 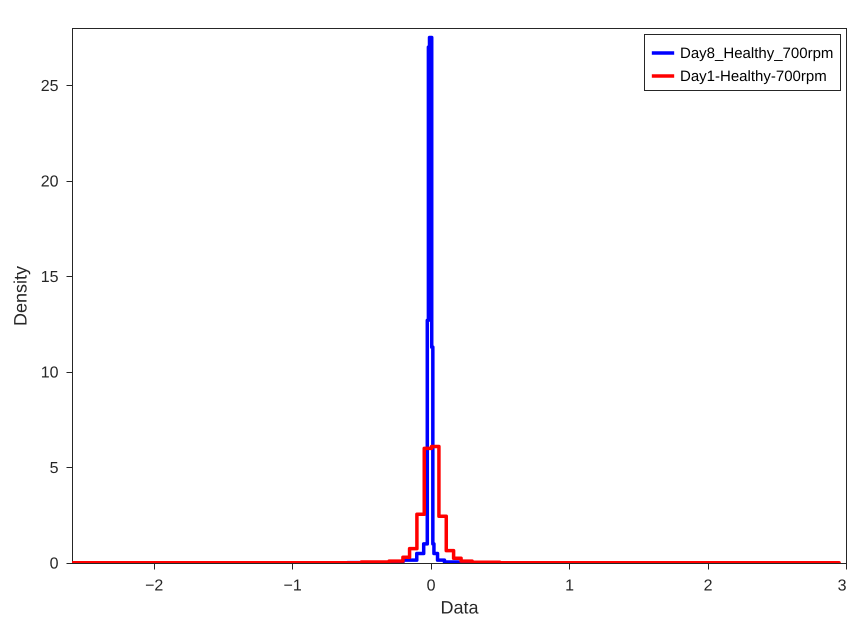 What do you see at coordinates (49, 181) in the screenshot?
I see `y-tick-label: 20` at bounding box center [49, 181].